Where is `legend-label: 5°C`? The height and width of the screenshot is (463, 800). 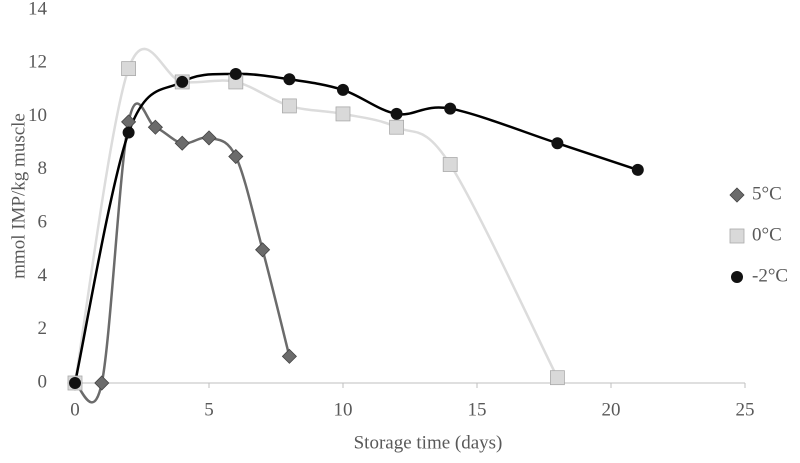
legend-label: 5°C is located at coordinates (767, 193).